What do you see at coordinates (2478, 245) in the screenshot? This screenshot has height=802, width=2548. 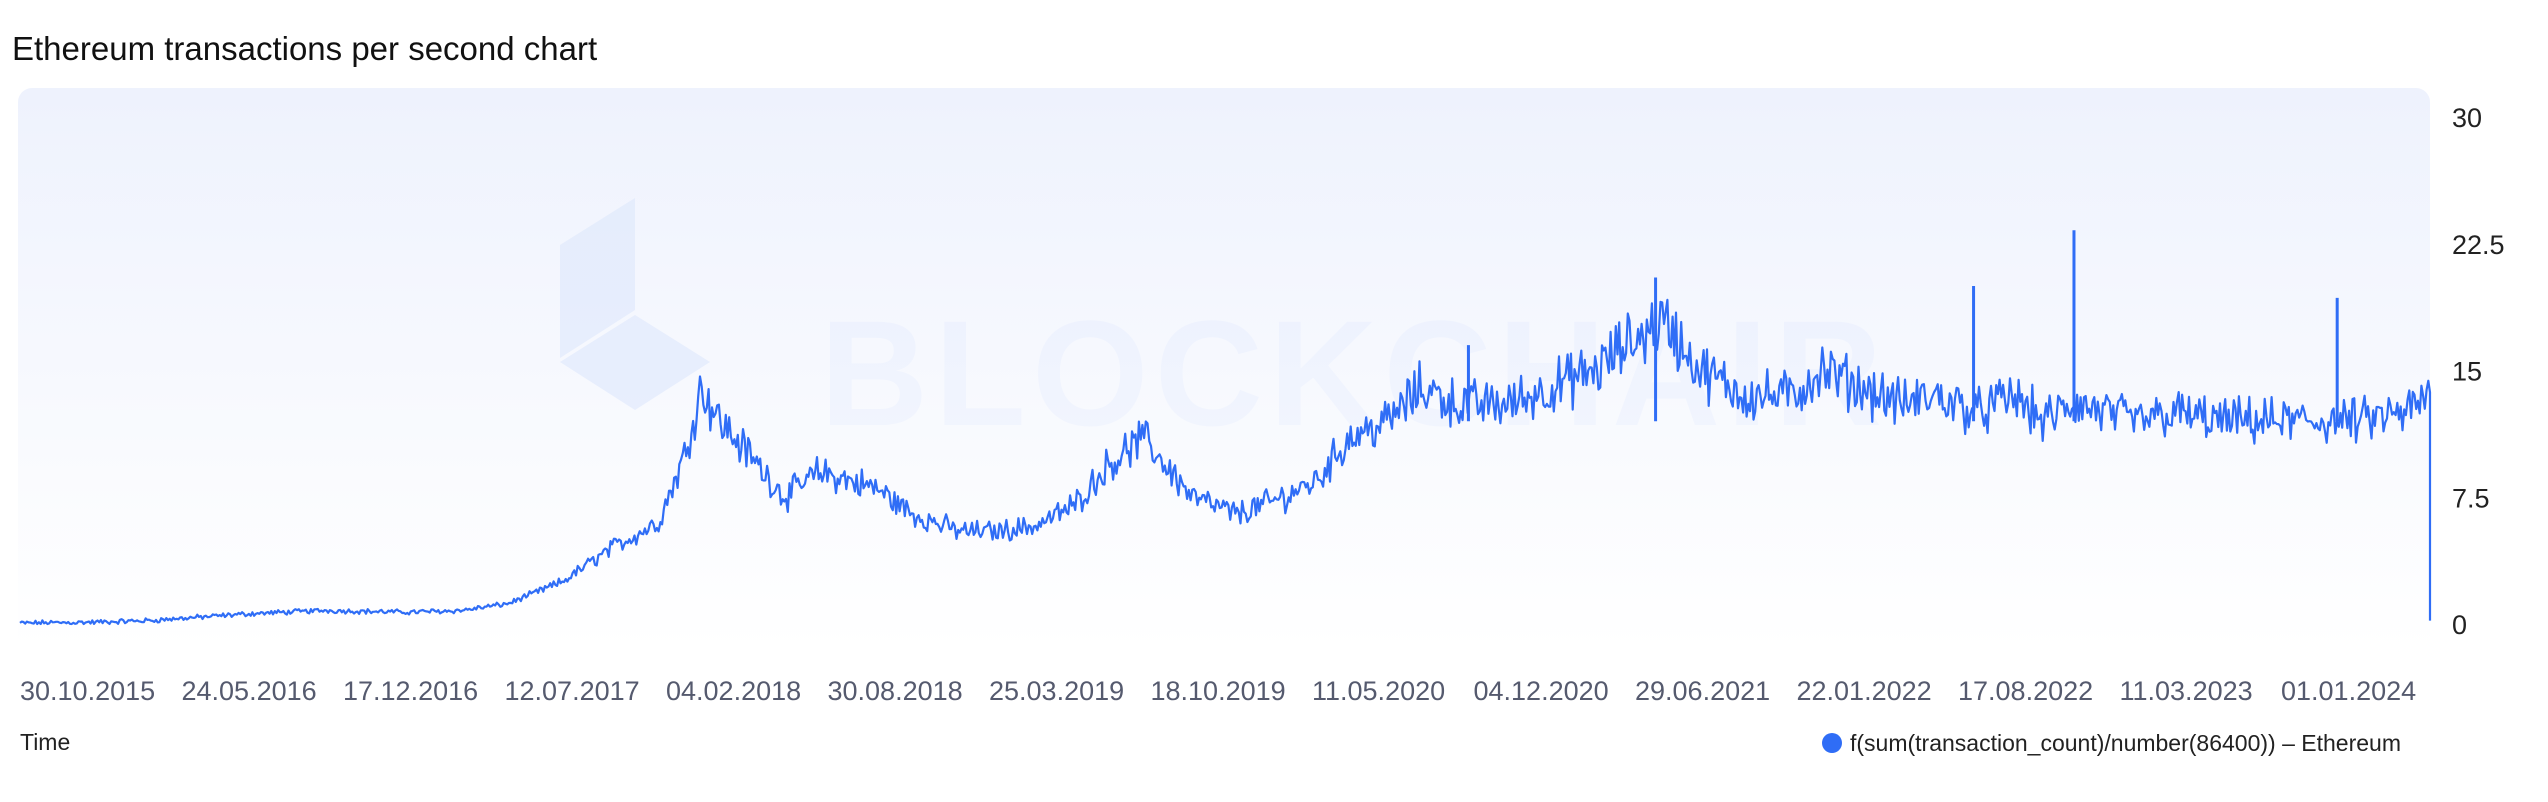 I see `y-tick-label: 22.5` at bounding box center [2478, 245].